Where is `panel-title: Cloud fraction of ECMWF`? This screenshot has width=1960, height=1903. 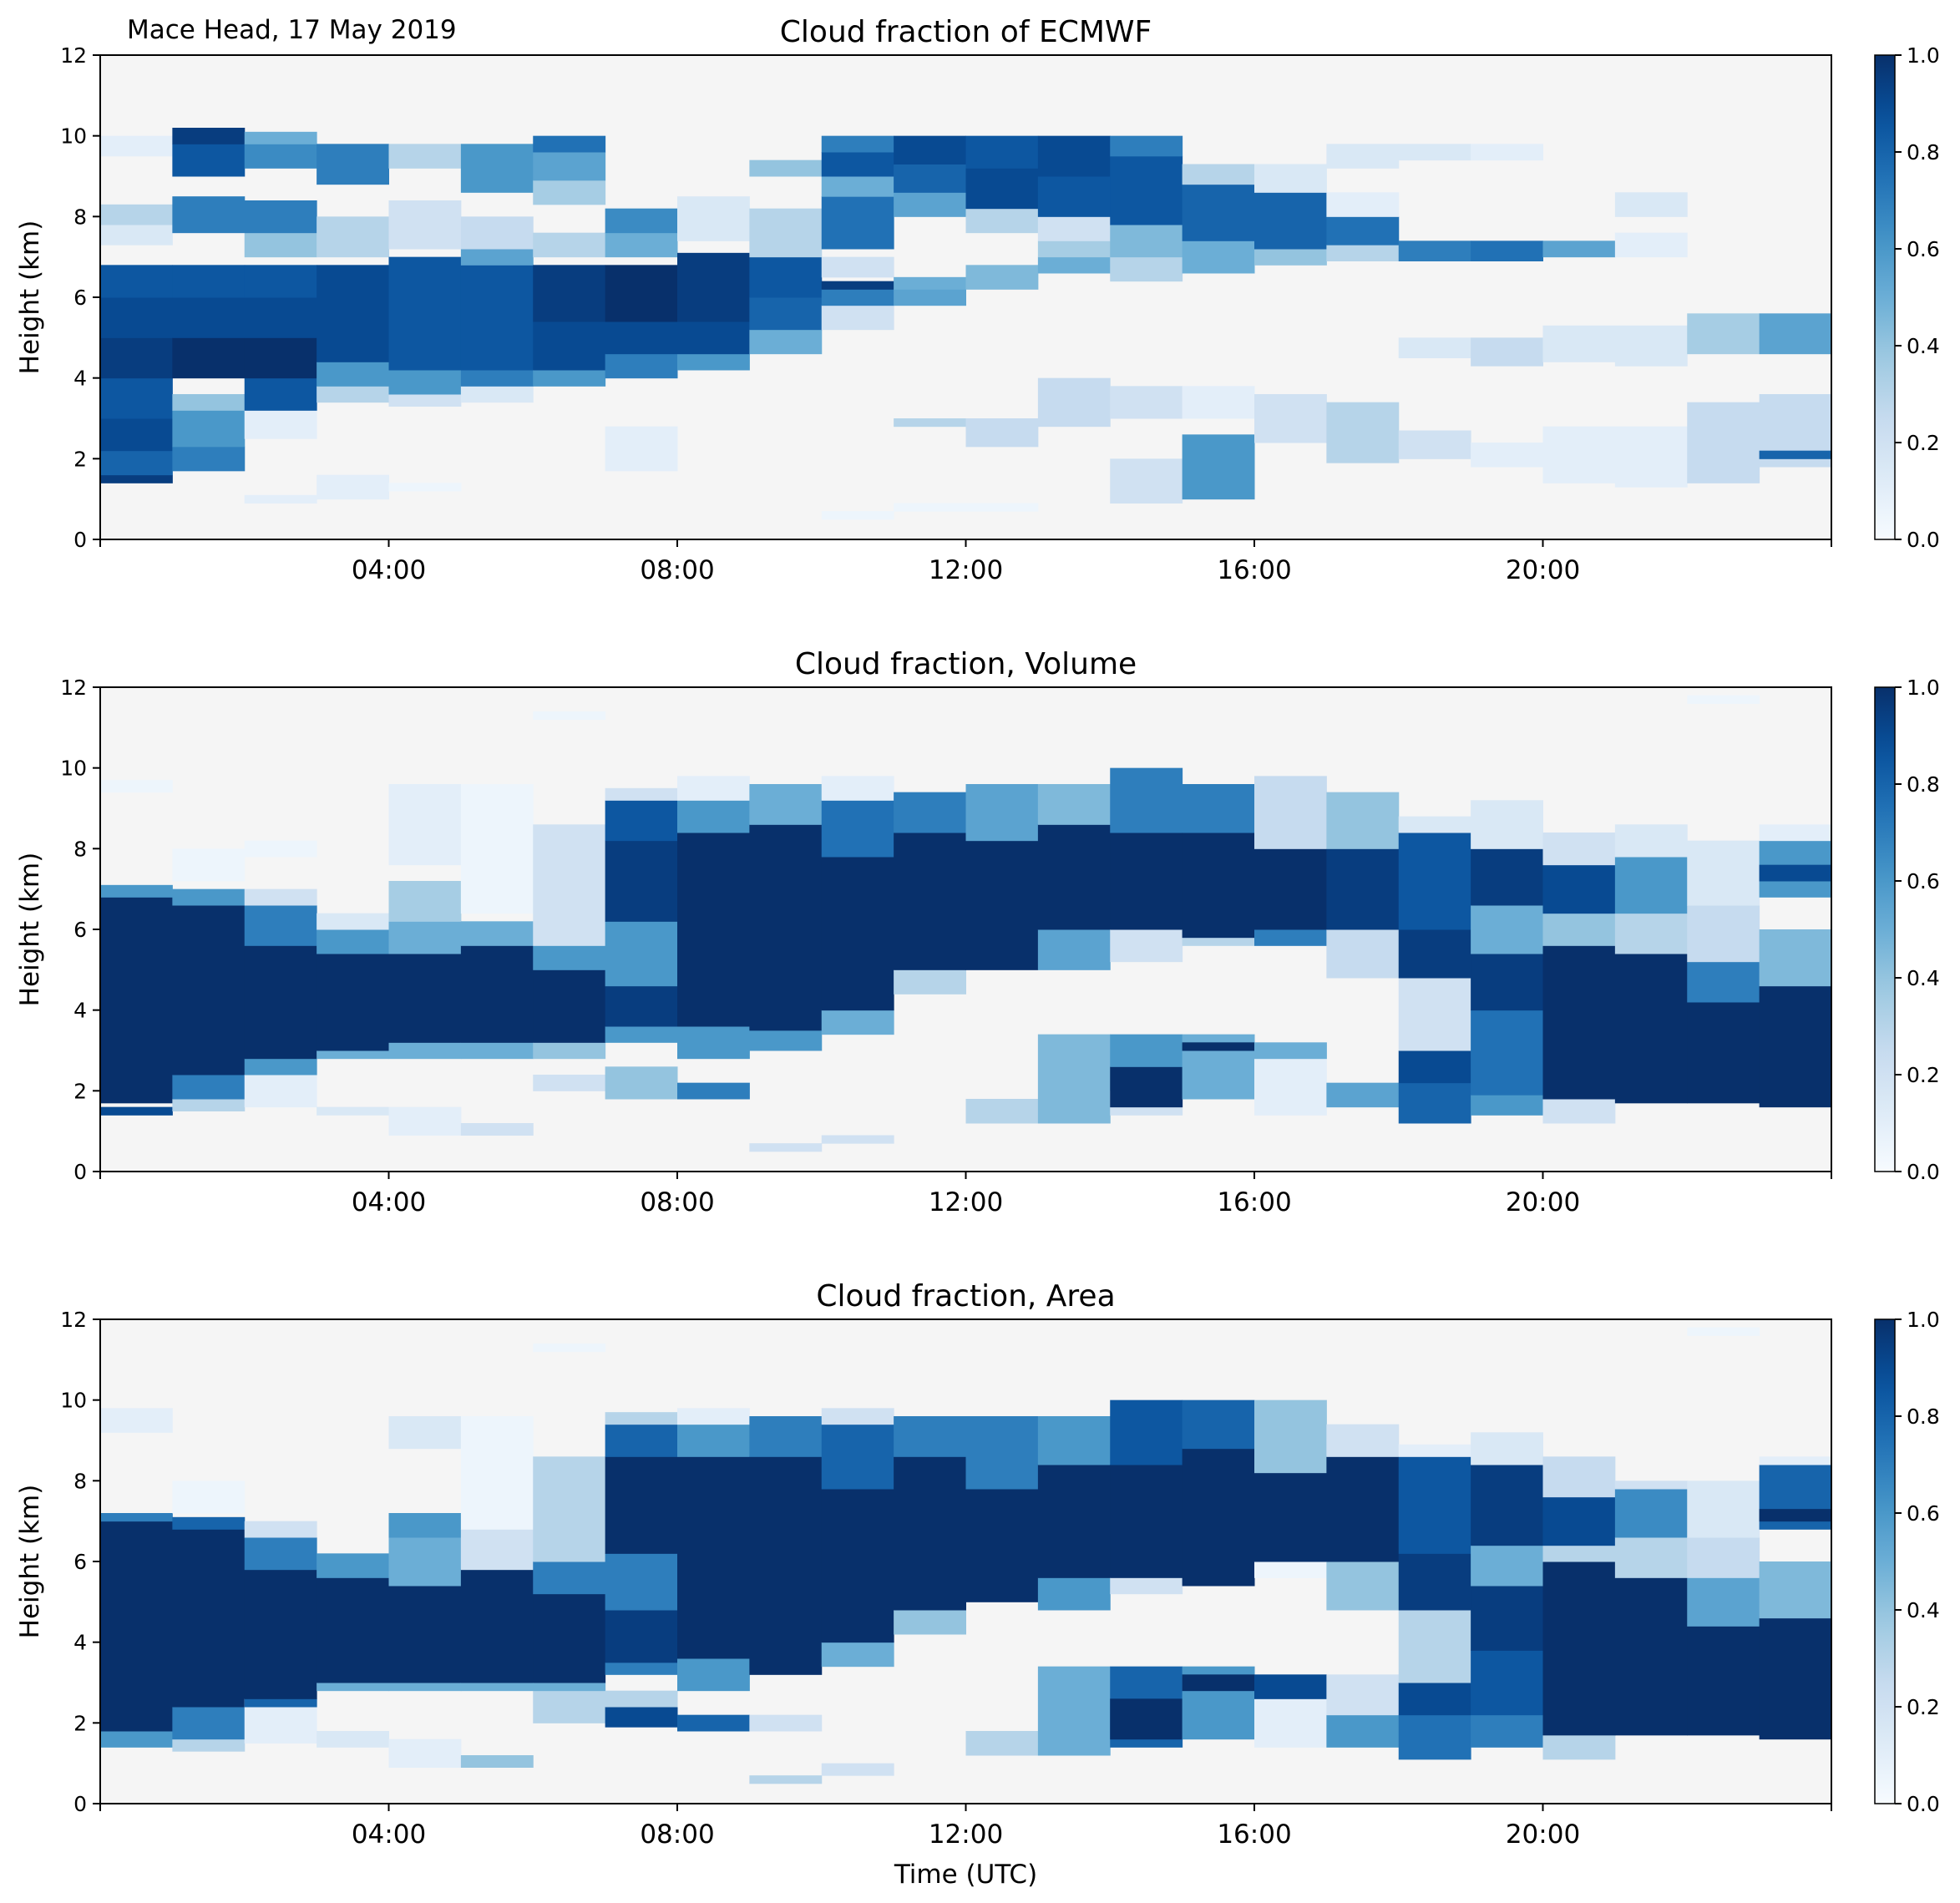
panel-title: Cloud fraction of ECMWF is located at coordinates (966, 32).